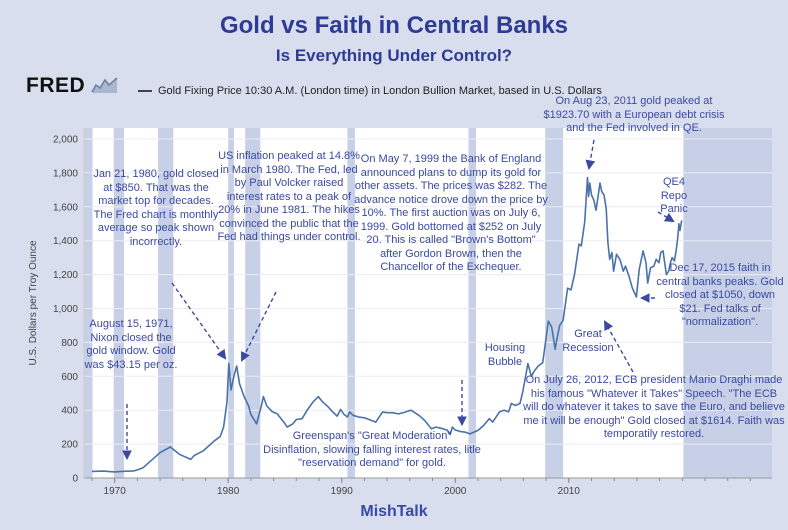 The image size is (788, 530). I want to click on arrow-volcker, so click(259, 326).